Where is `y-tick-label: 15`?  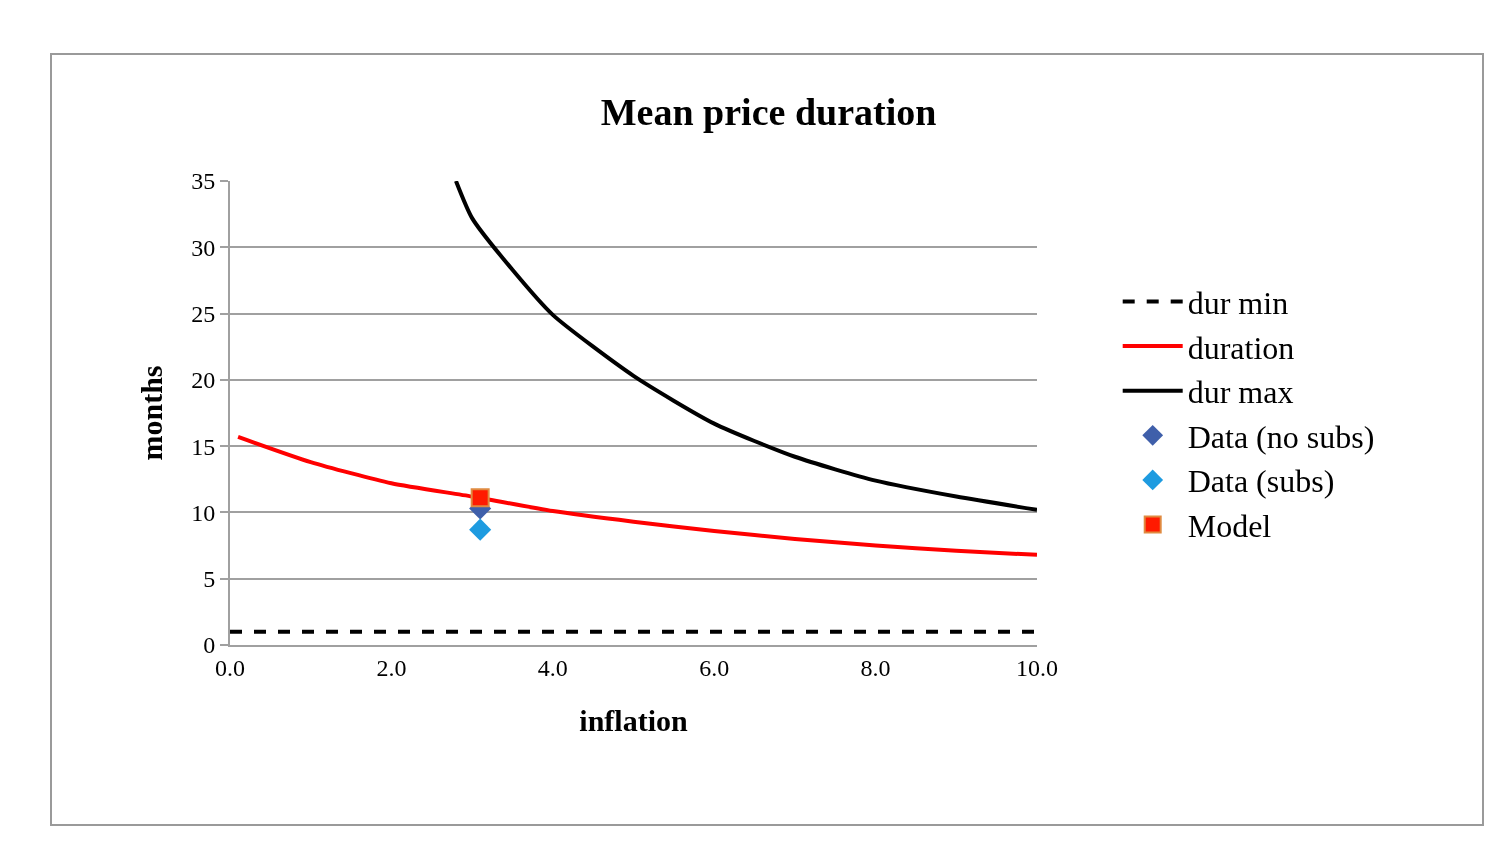 y-tick-label: 15 is located at coordinates (203, 446).